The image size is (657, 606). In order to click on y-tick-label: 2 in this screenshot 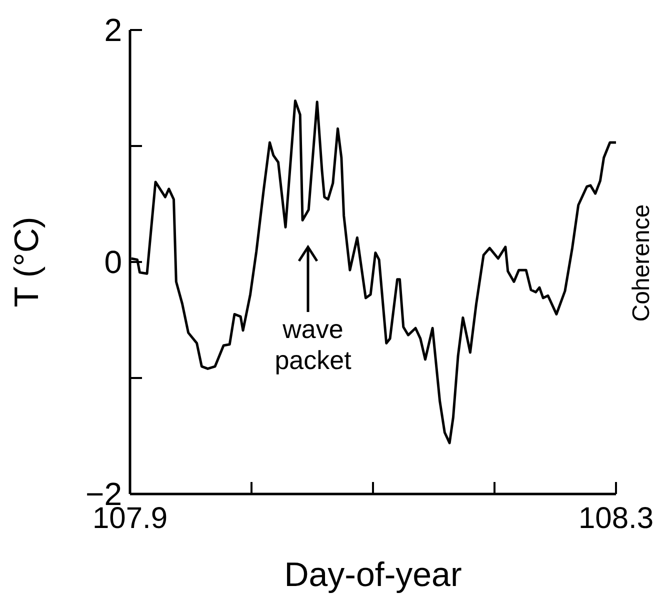, I will do `click(113, 30)`.